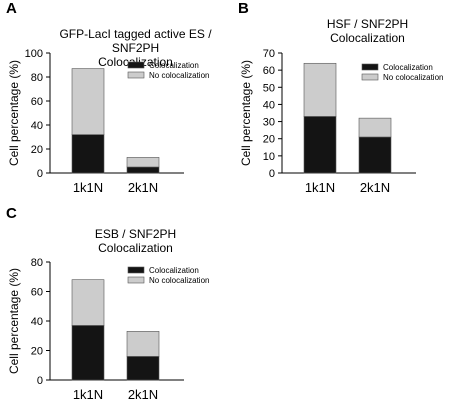 This screenshot has width=463, height=404. I want to click on y-tick-label: 70, so click(269, 54).